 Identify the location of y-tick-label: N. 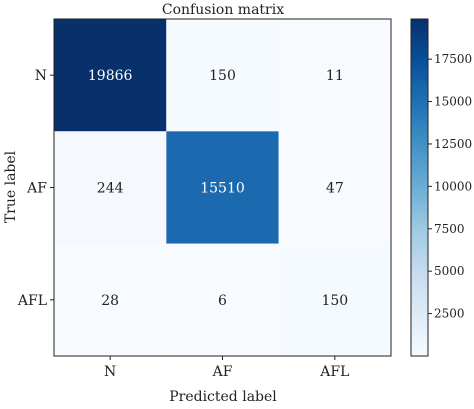
(41, 76).